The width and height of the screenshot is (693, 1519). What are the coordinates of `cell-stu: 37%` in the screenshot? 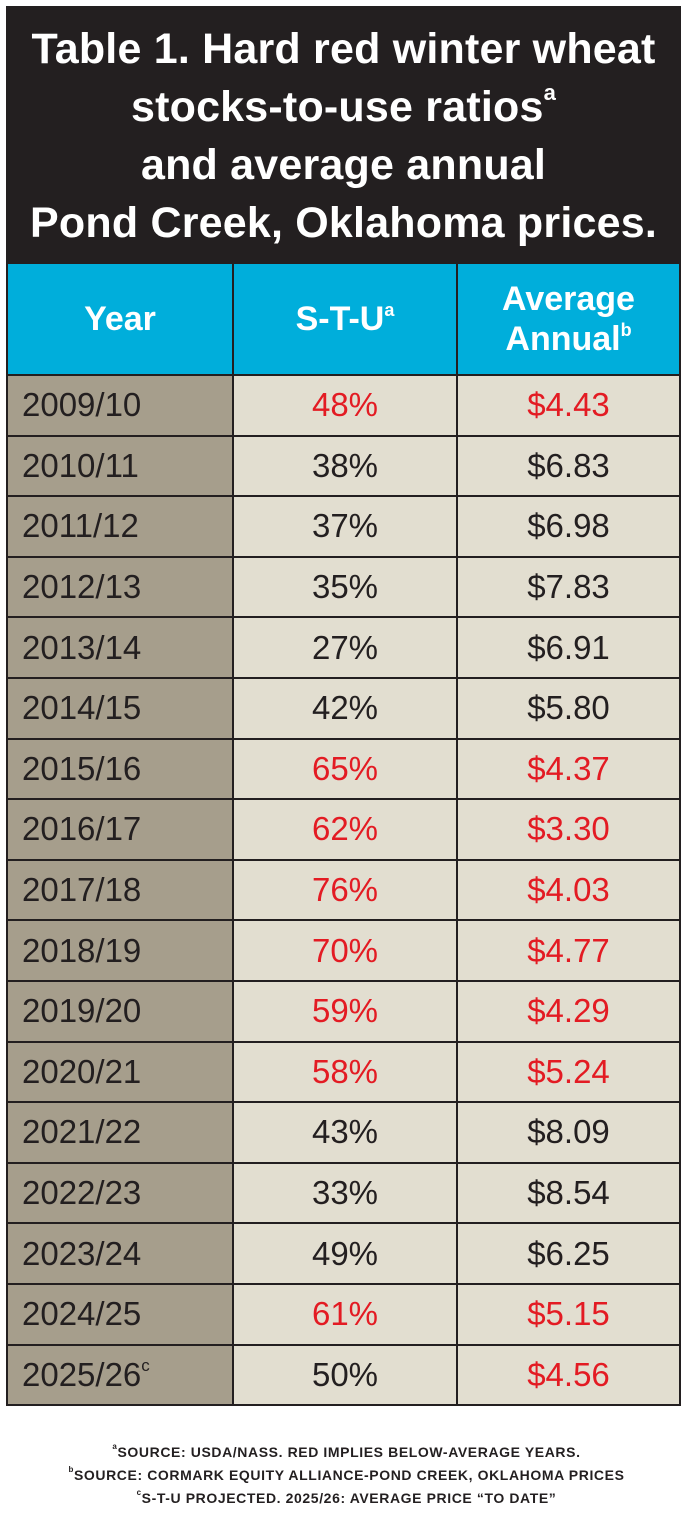 It's located at (345, 526).